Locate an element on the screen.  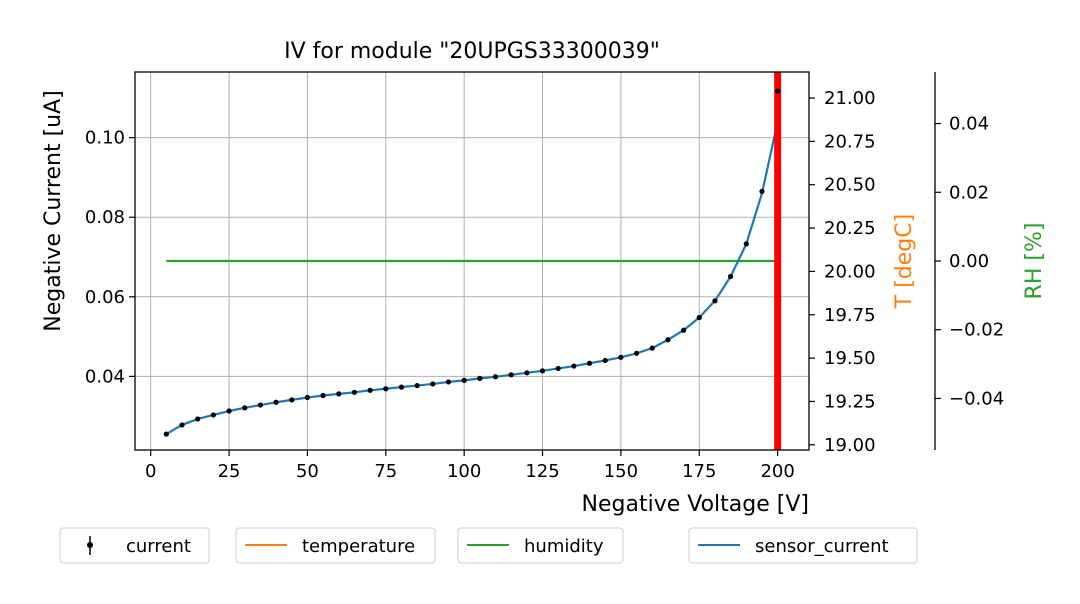
humidity-tick-label: 0.04 is located at coordinates (969, 124).